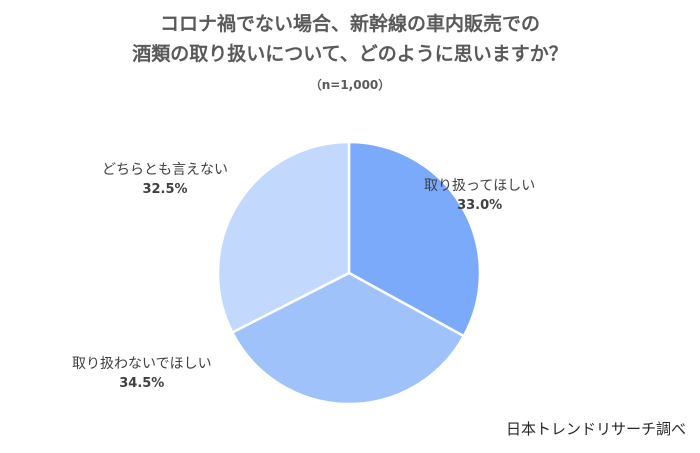 The image size is (700, 453). What do you see at coordinates (480, 186) in the screenshot?
I see `slice-label-0-name: 取り扱ってほしい` at bounding box center [480, 186].